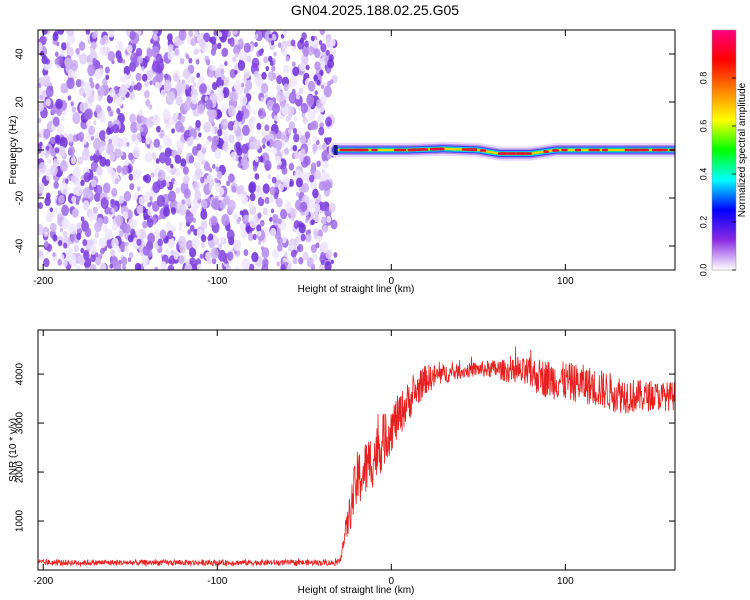 This screenshot has height=600, width=750. What do you see at coordinates (565, 581) in the screenshot?
I see `snr-x-tick-label: 100` at bounding box center [565, 581].